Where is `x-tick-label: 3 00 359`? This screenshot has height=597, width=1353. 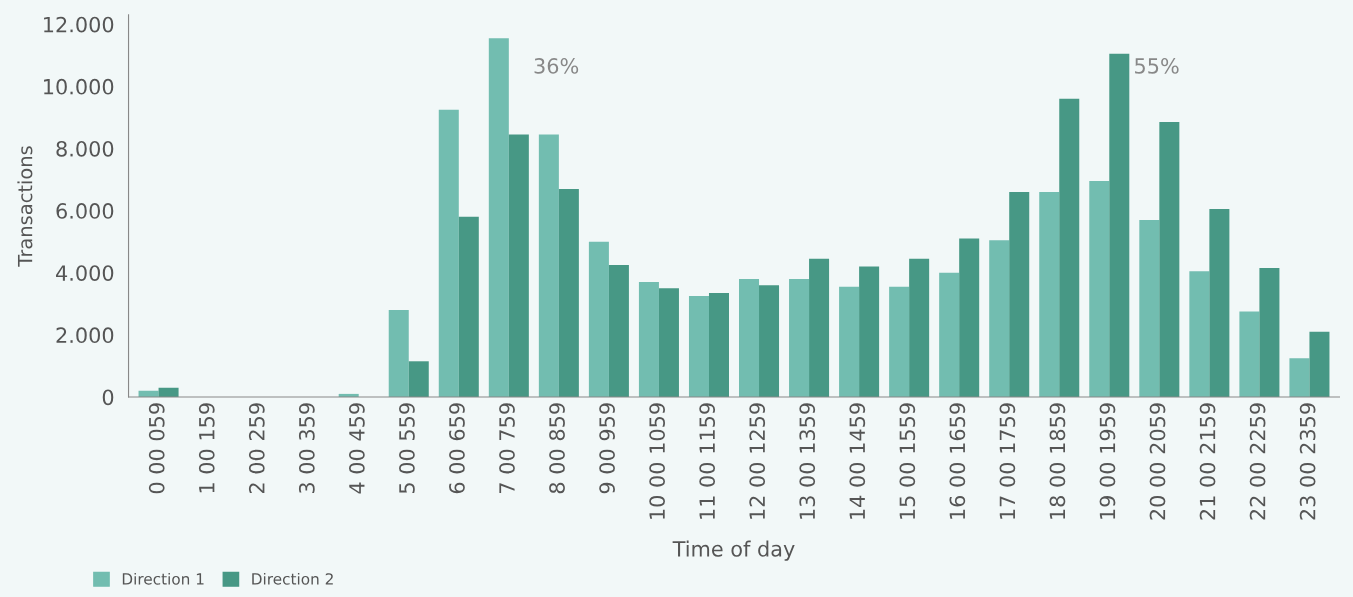 x-tick-label: 3 00 359 is located at coordinates (306, 448).